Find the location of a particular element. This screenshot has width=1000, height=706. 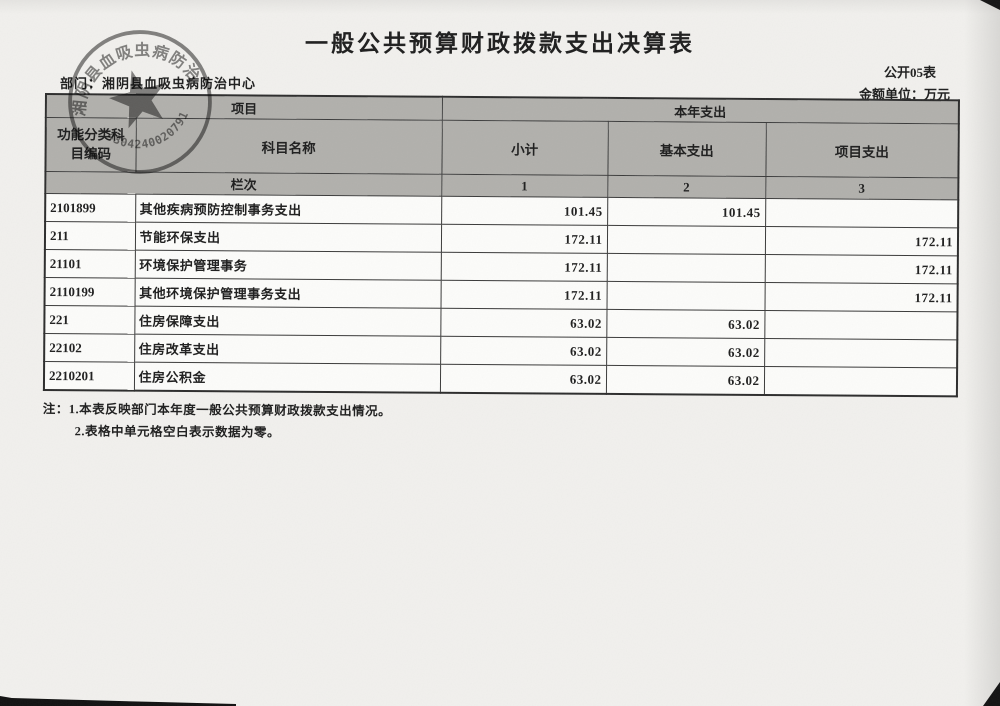

cell-code: 2110199 is located at coordinates (89, 292).